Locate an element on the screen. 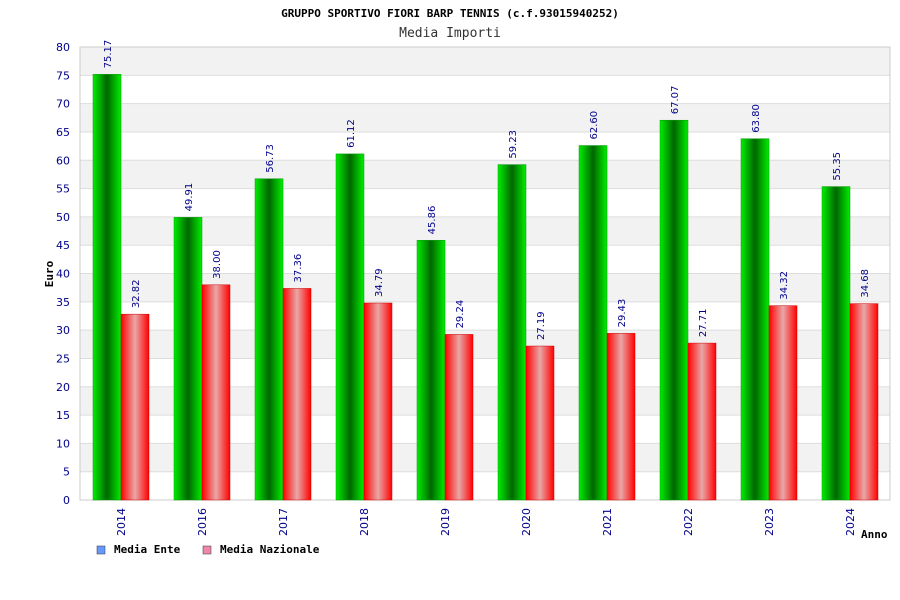 The width and height of the screenshot is (900, 600). y-tick-label: 15 is located at coordinates (63, 415).